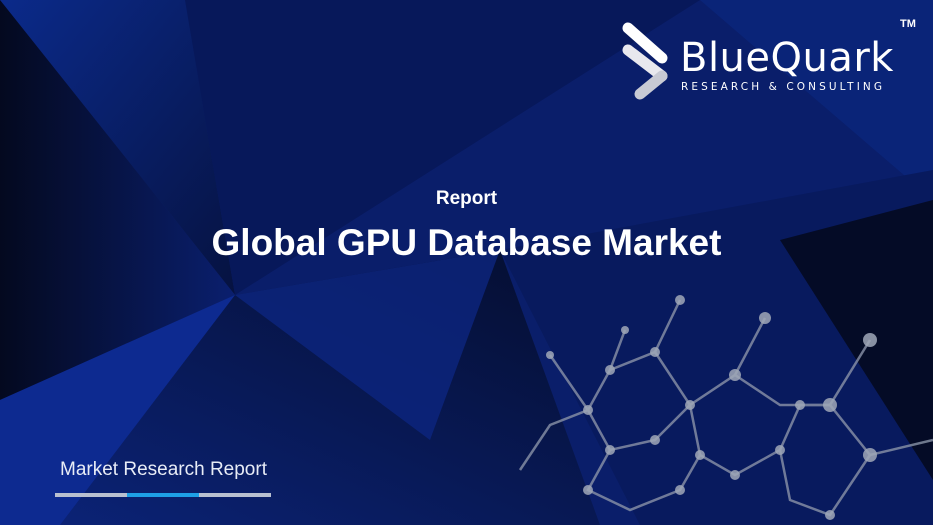 Image resolution: width=933 pixels, height=525 pixels. I want to click on trademark: TM, so click(908, 24).